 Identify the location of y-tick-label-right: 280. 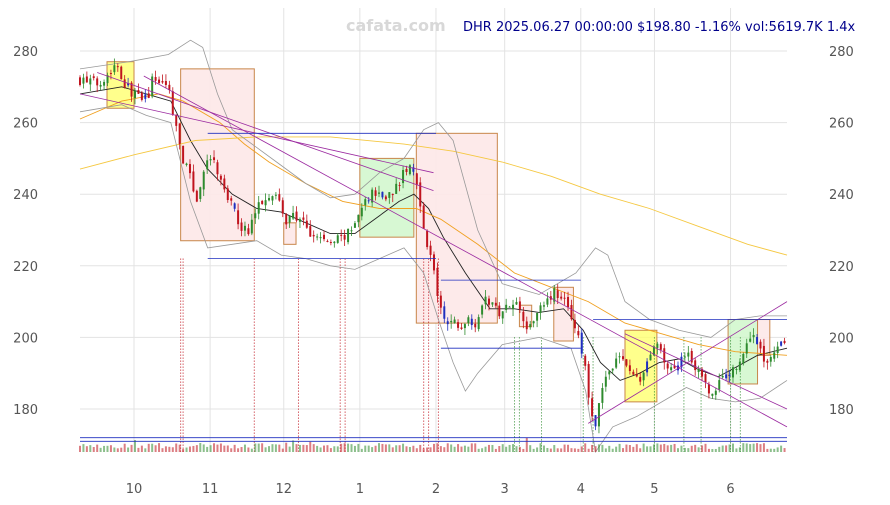
(841, 52).